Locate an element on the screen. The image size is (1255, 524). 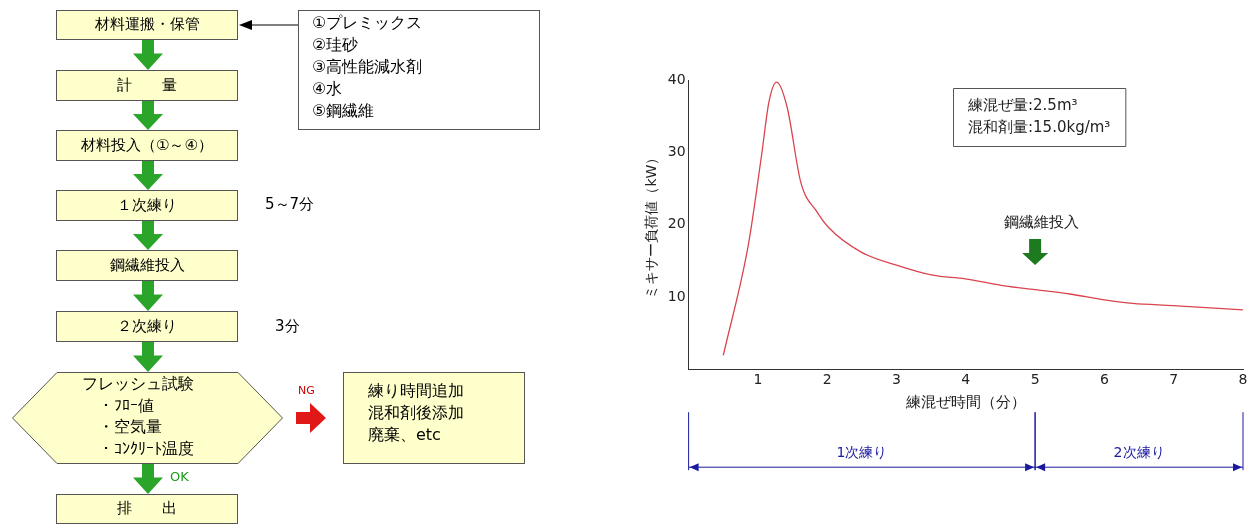
text: 2次練り is located at coordinates (1139, 451).